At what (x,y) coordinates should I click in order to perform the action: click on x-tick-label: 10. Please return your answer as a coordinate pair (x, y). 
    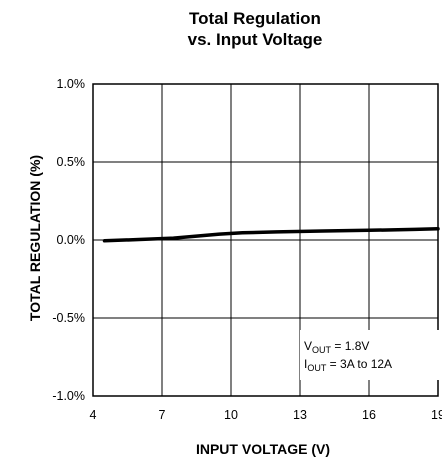
    Looking at the image, I should click on (231, 415).